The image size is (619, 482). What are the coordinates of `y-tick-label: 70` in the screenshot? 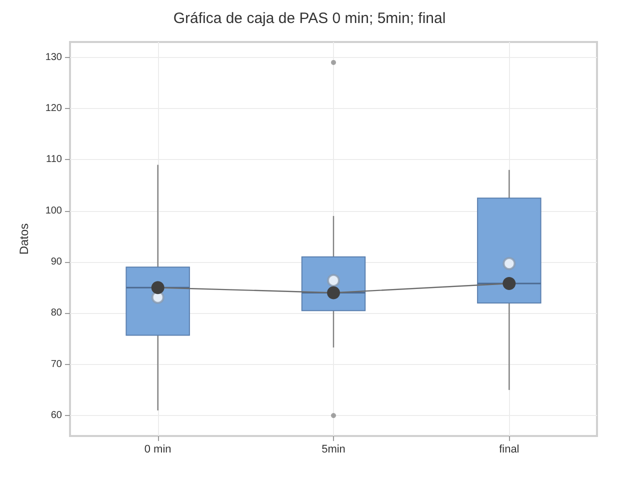 It's located at (56, 364).